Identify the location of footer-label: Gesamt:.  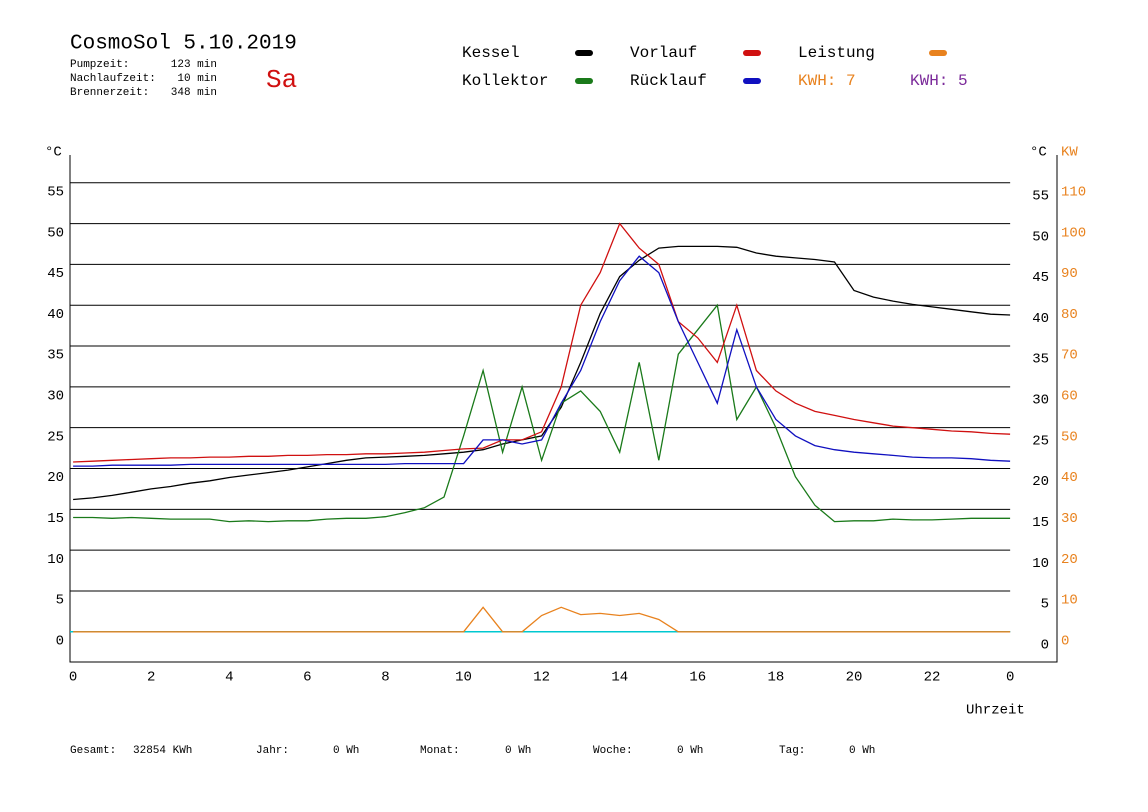
(93, 751).